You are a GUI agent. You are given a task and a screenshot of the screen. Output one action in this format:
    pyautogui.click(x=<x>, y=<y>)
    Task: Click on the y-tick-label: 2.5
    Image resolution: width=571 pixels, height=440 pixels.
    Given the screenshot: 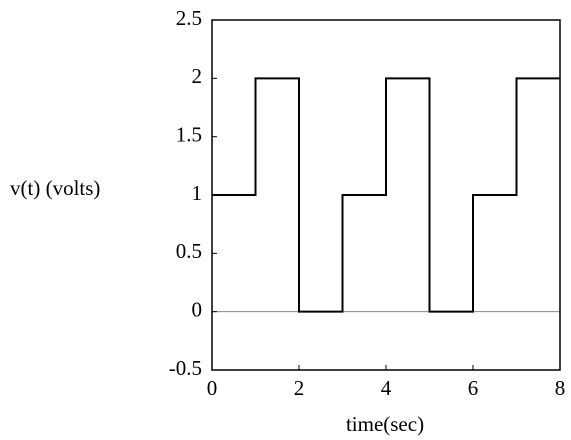 What is the action you would take?
    pyautogui.click(x=189, y=18)
    